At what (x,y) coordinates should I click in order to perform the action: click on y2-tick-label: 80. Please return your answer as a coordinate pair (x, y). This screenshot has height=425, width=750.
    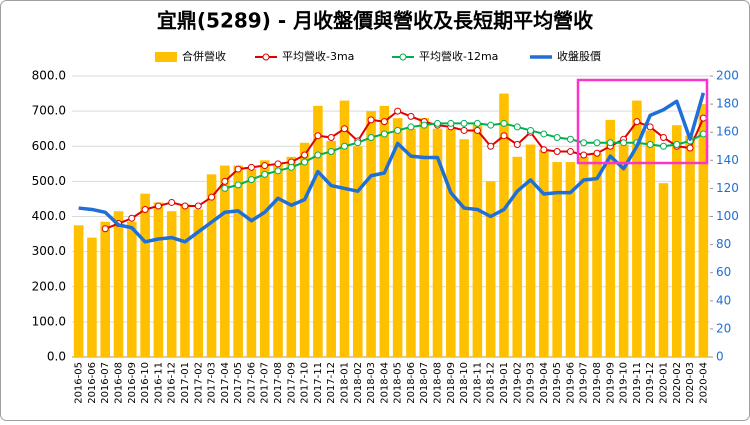
    Looking at the image, I should click on (723, 244).